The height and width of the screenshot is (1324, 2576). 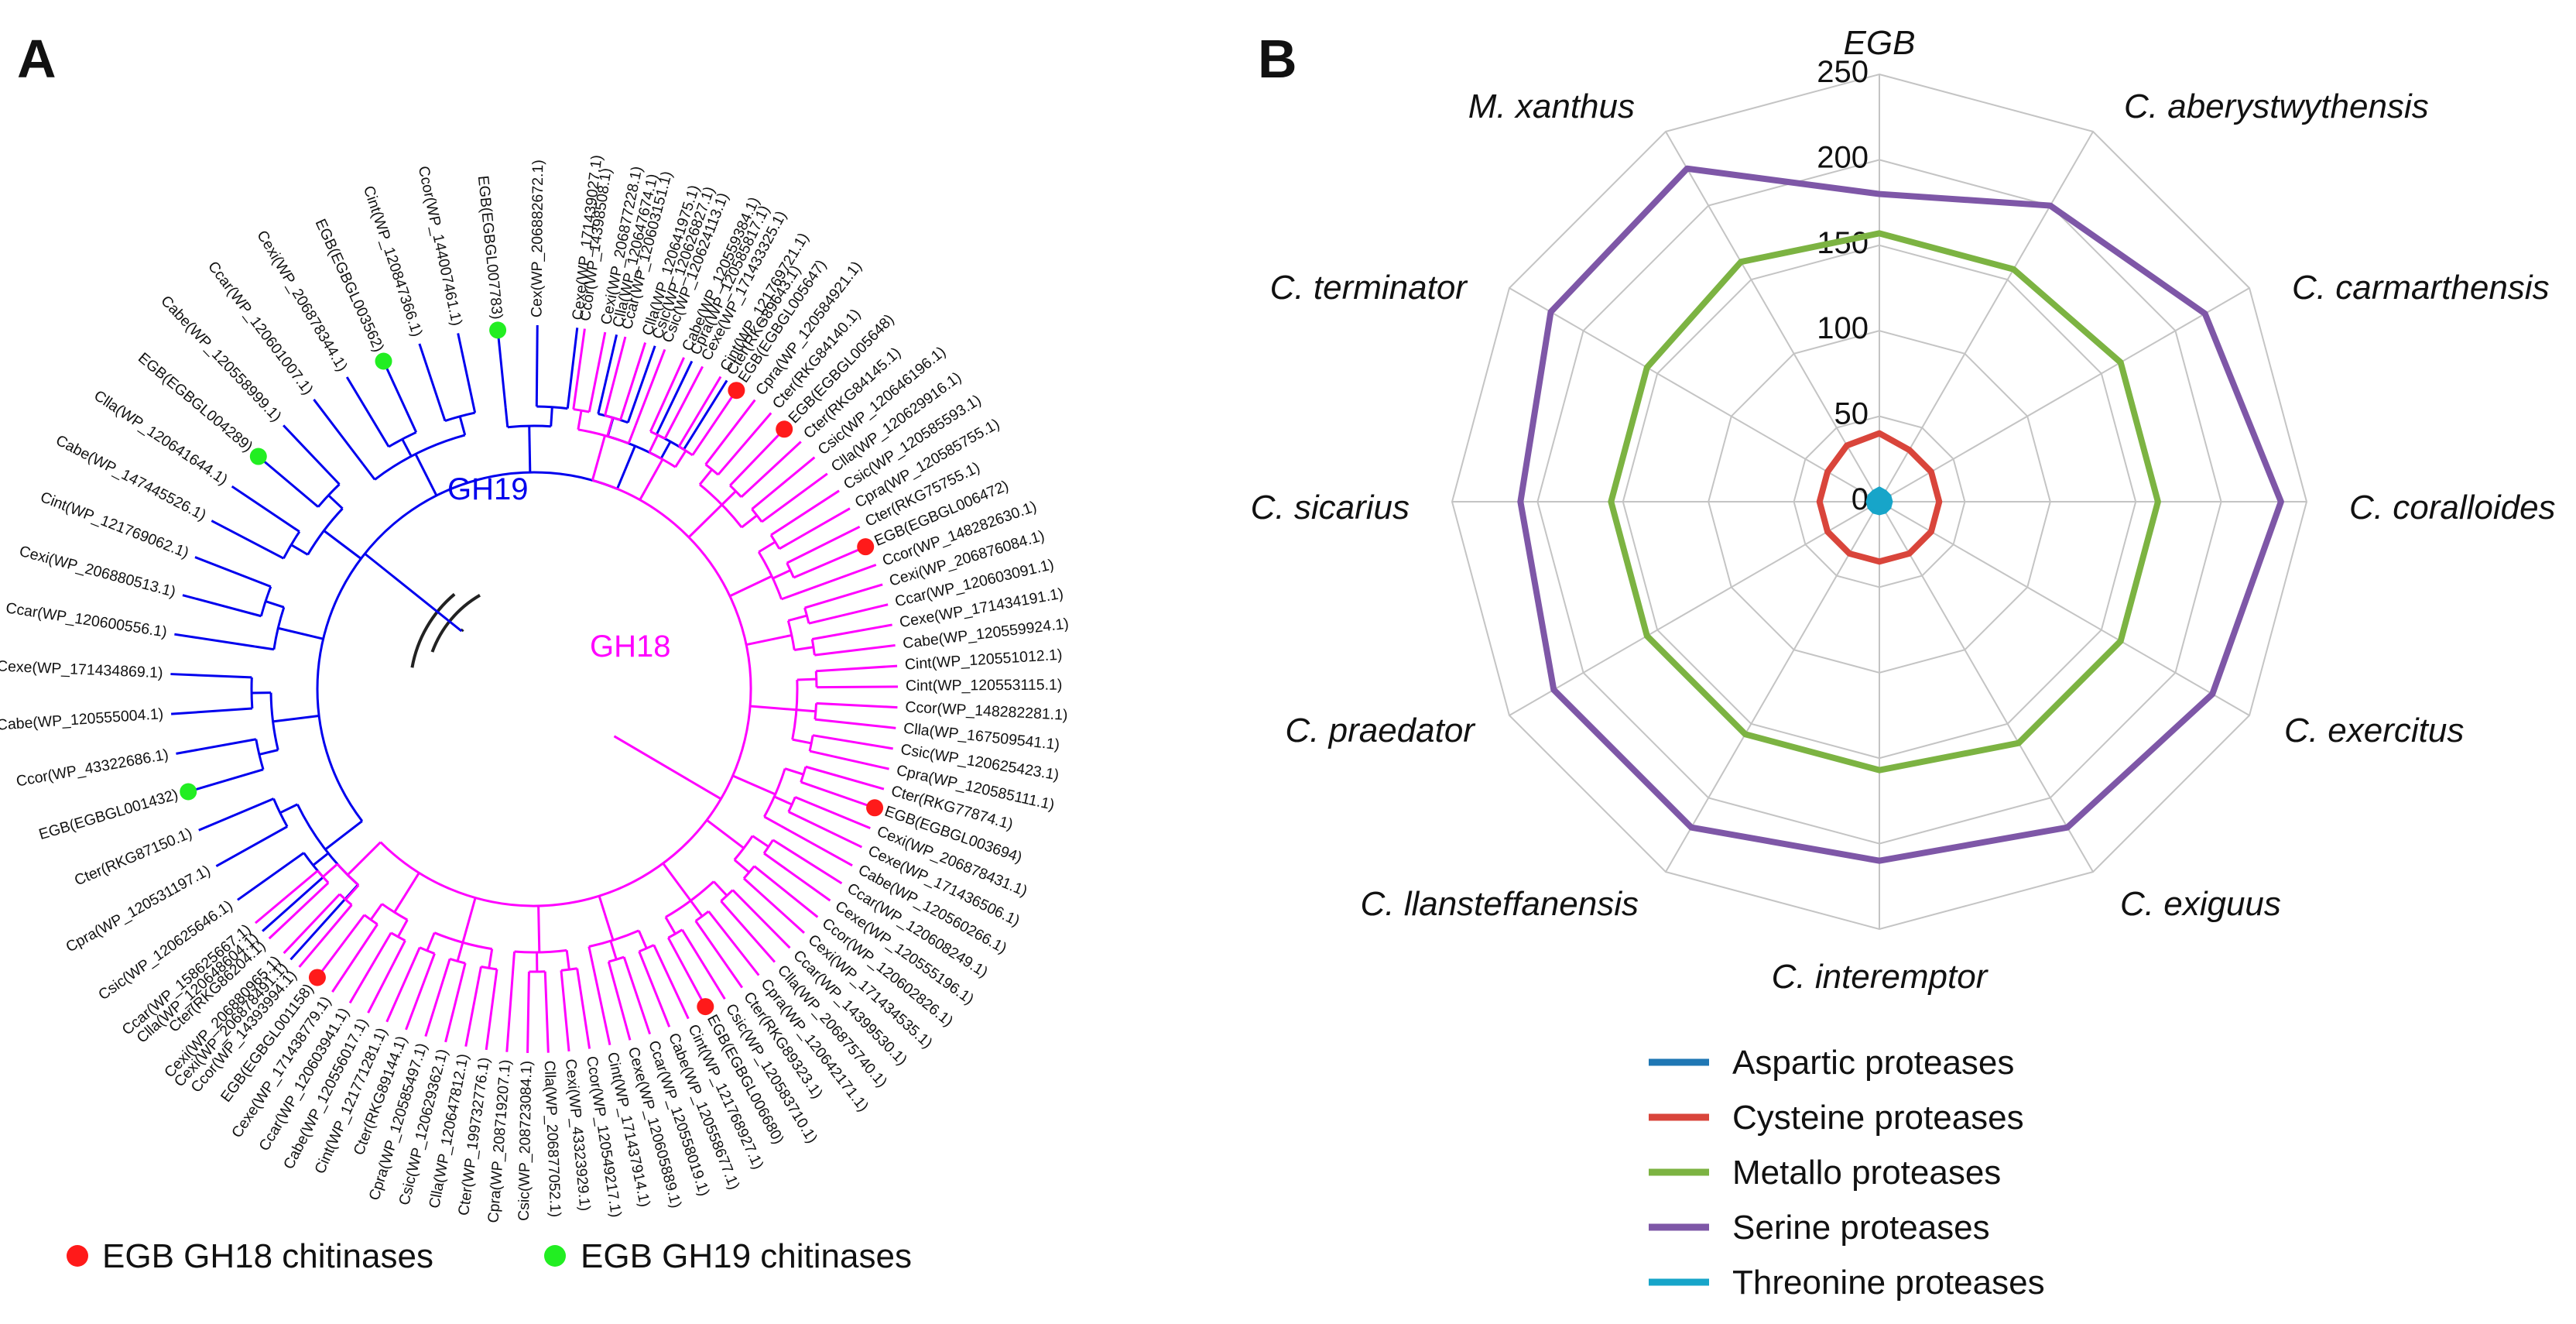 What do you see at coordinates (2421, 288) in the screenshot?
I see `radar-axis-label: C. carmarthensis` at bounding box center [2421, 288].